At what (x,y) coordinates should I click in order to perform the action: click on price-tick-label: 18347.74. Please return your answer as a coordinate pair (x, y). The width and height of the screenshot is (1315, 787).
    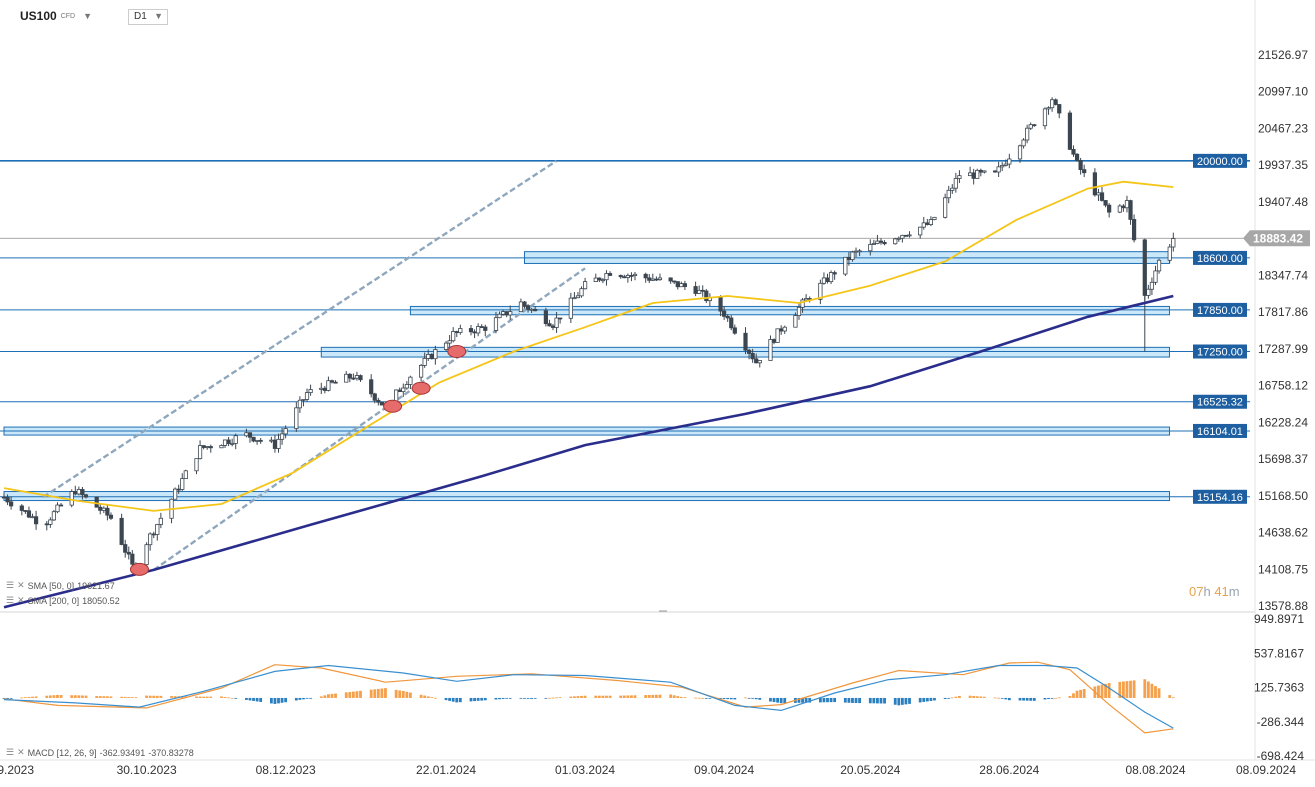
    Looking at the image, I should click on (1283, 275).